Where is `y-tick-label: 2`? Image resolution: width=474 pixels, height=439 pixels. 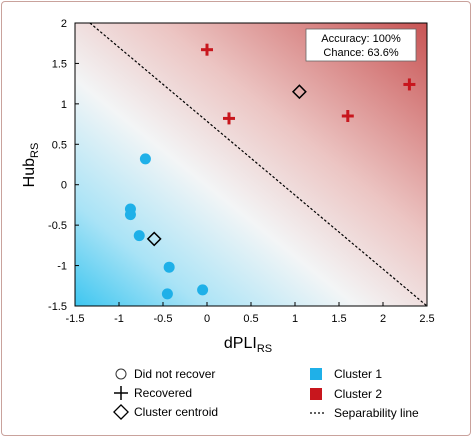 y-tick-label: 2 is located at coordinates (64, 24).